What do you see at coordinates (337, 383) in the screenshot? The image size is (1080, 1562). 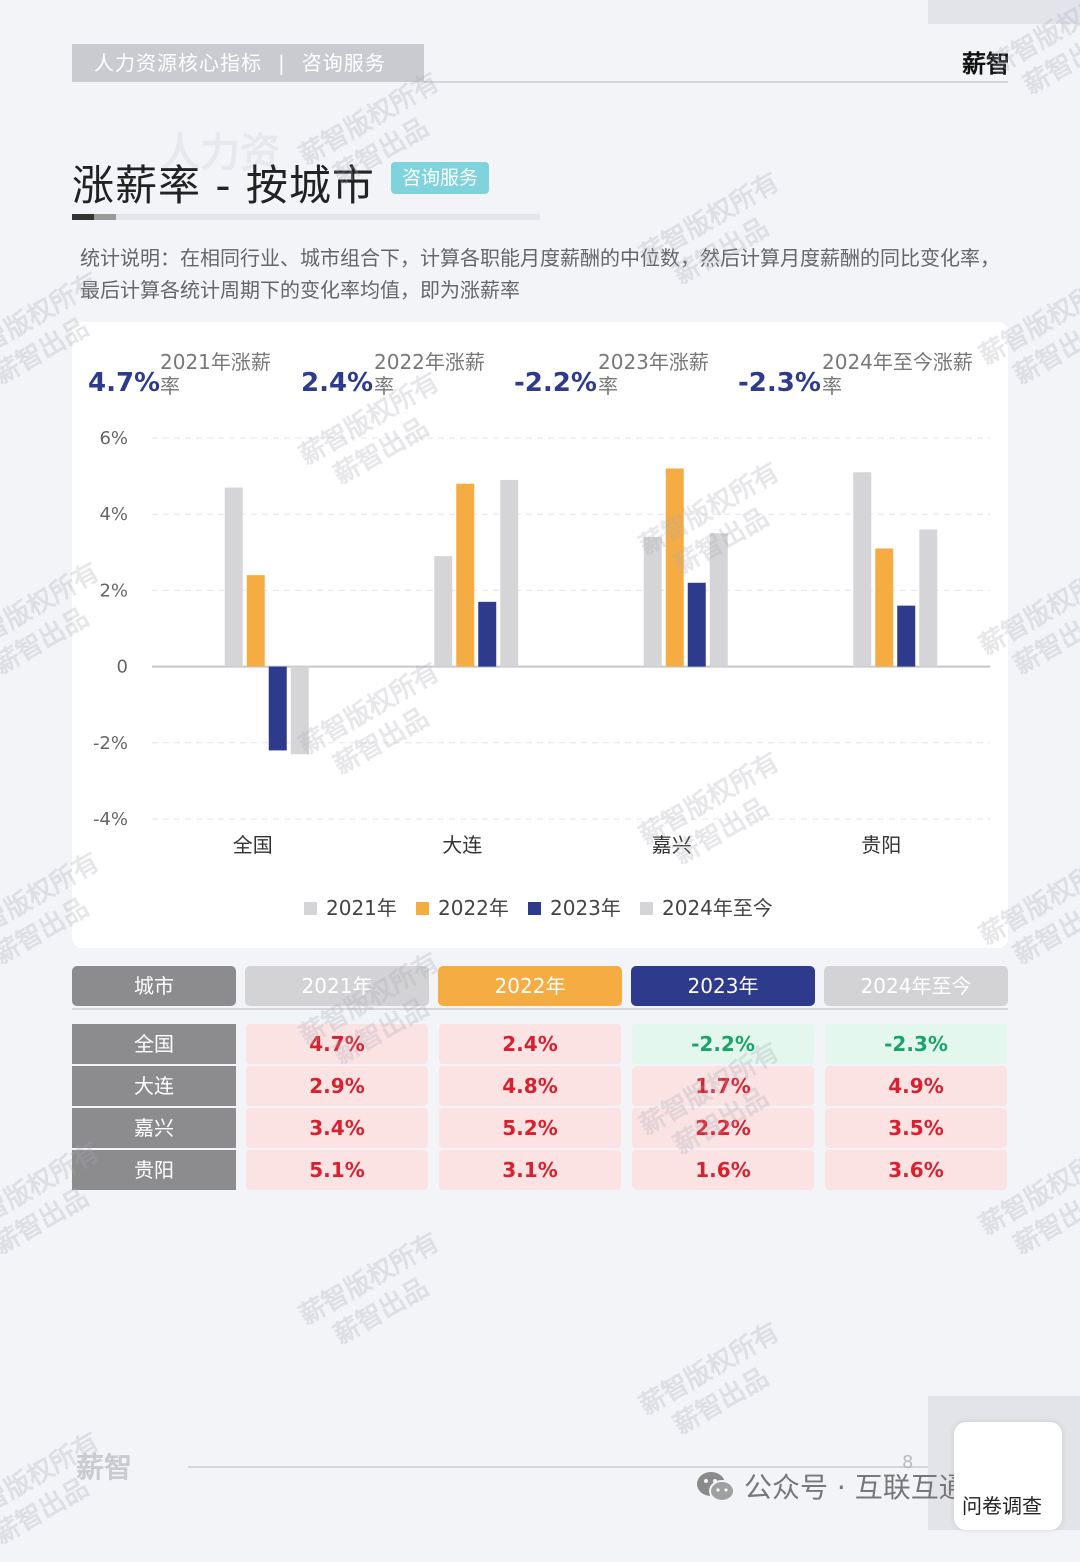 I see `kpi-value: 2.4%` at bounding box center [337, 383].